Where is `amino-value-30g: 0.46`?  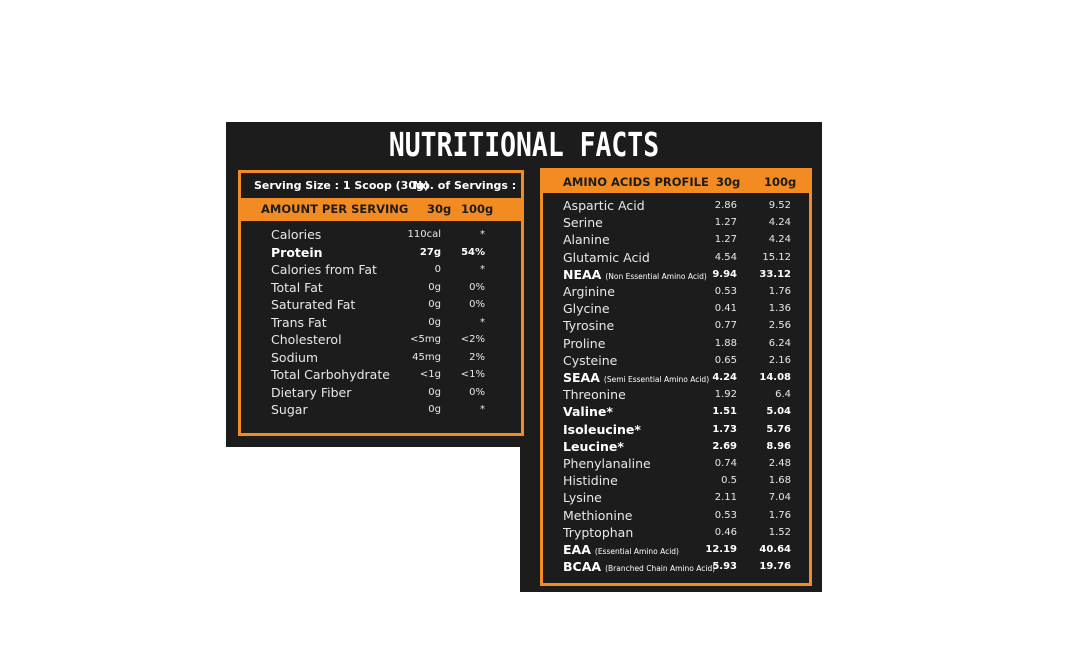 amino-value-30g: 0.46 is located at coordinates (725, 532).